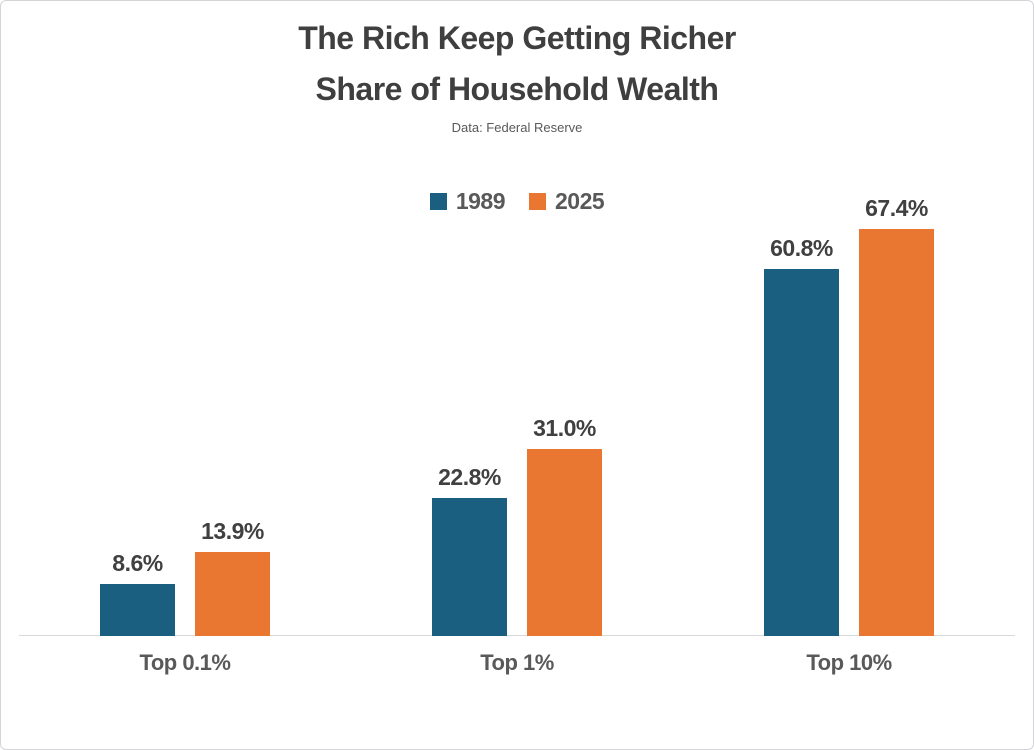  I want to click on chart-source-note: Data: Federal Reserve, so click(517, 127).